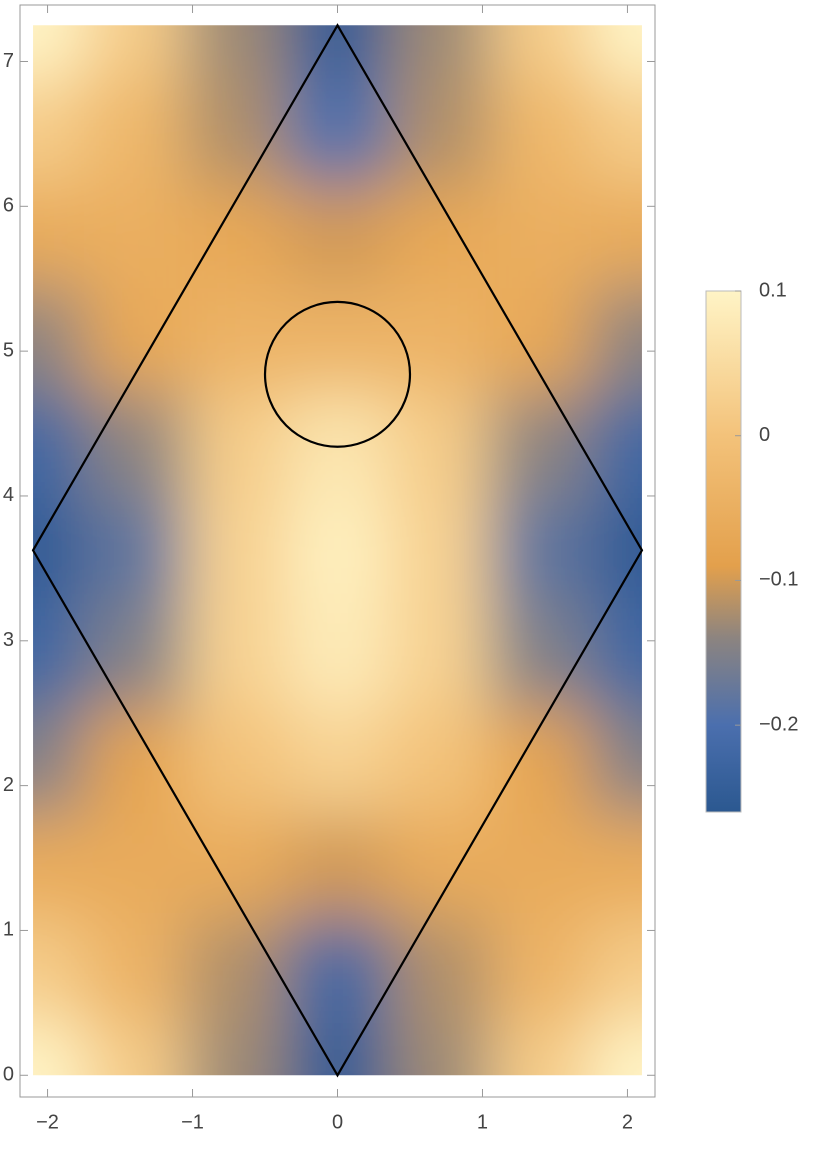 This screenshot has width=830, height=1149. Describe the element at coordinates (8, 930) in the screenshot. I see `y-tick-label: 1` at that location.